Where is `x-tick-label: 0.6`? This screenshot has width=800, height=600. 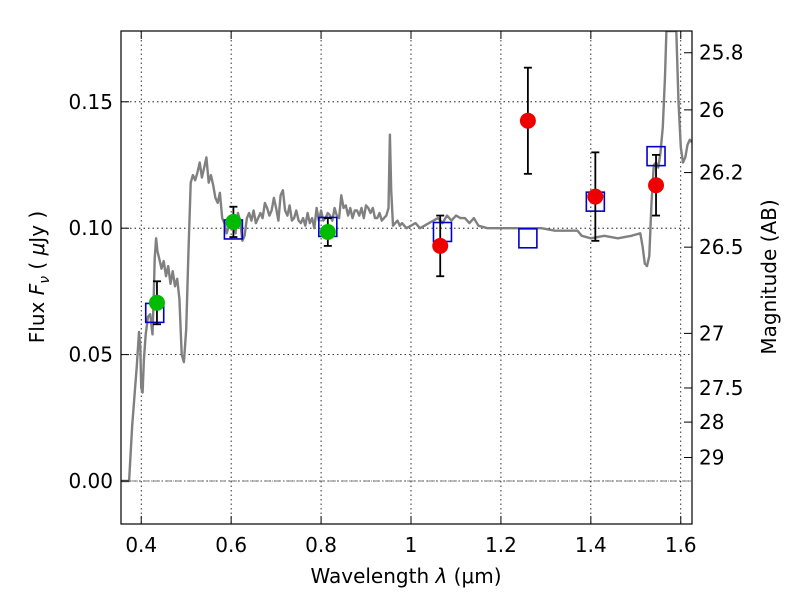
x-tick-label: 0.6 is located at coordinates (231, 545).